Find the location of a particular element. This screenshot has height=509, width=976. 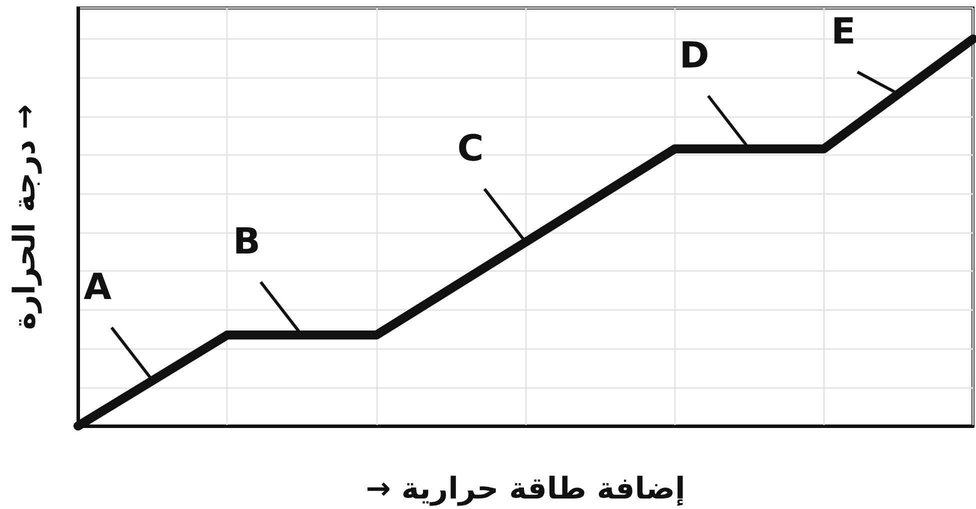

annotation: B is located at coordinates (246, 242).